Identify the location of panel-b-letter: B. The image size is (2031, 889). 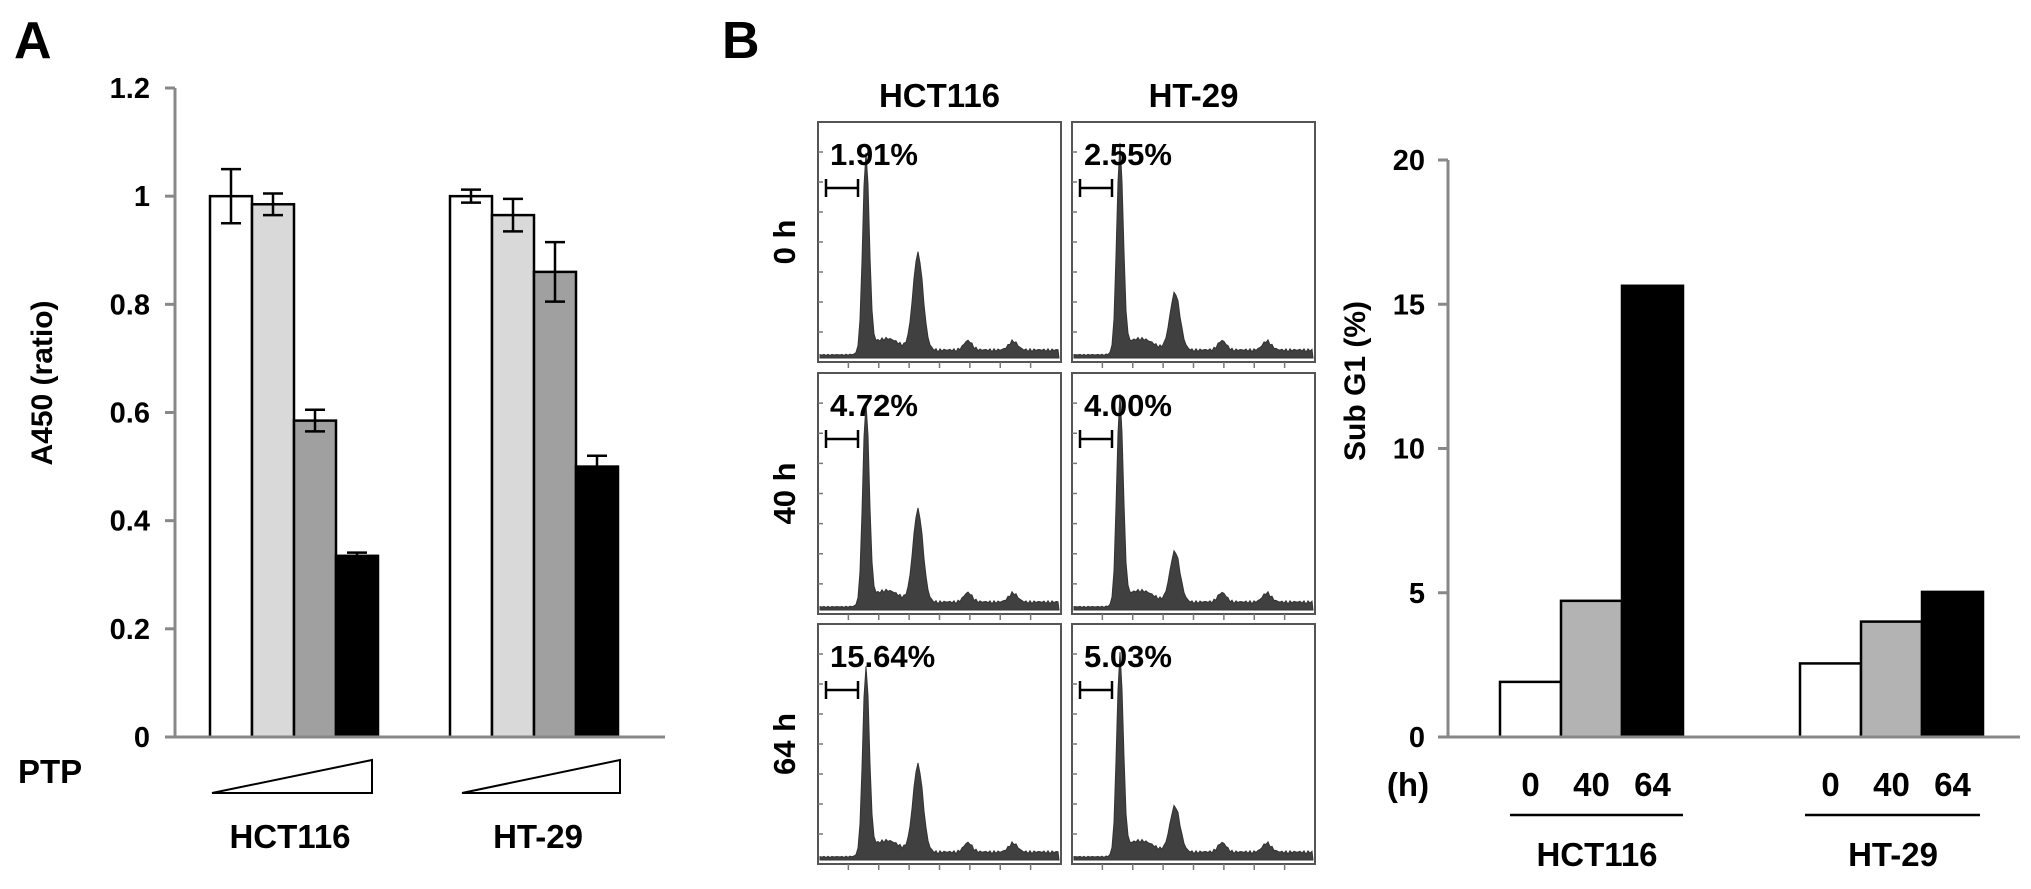
(741, 41).